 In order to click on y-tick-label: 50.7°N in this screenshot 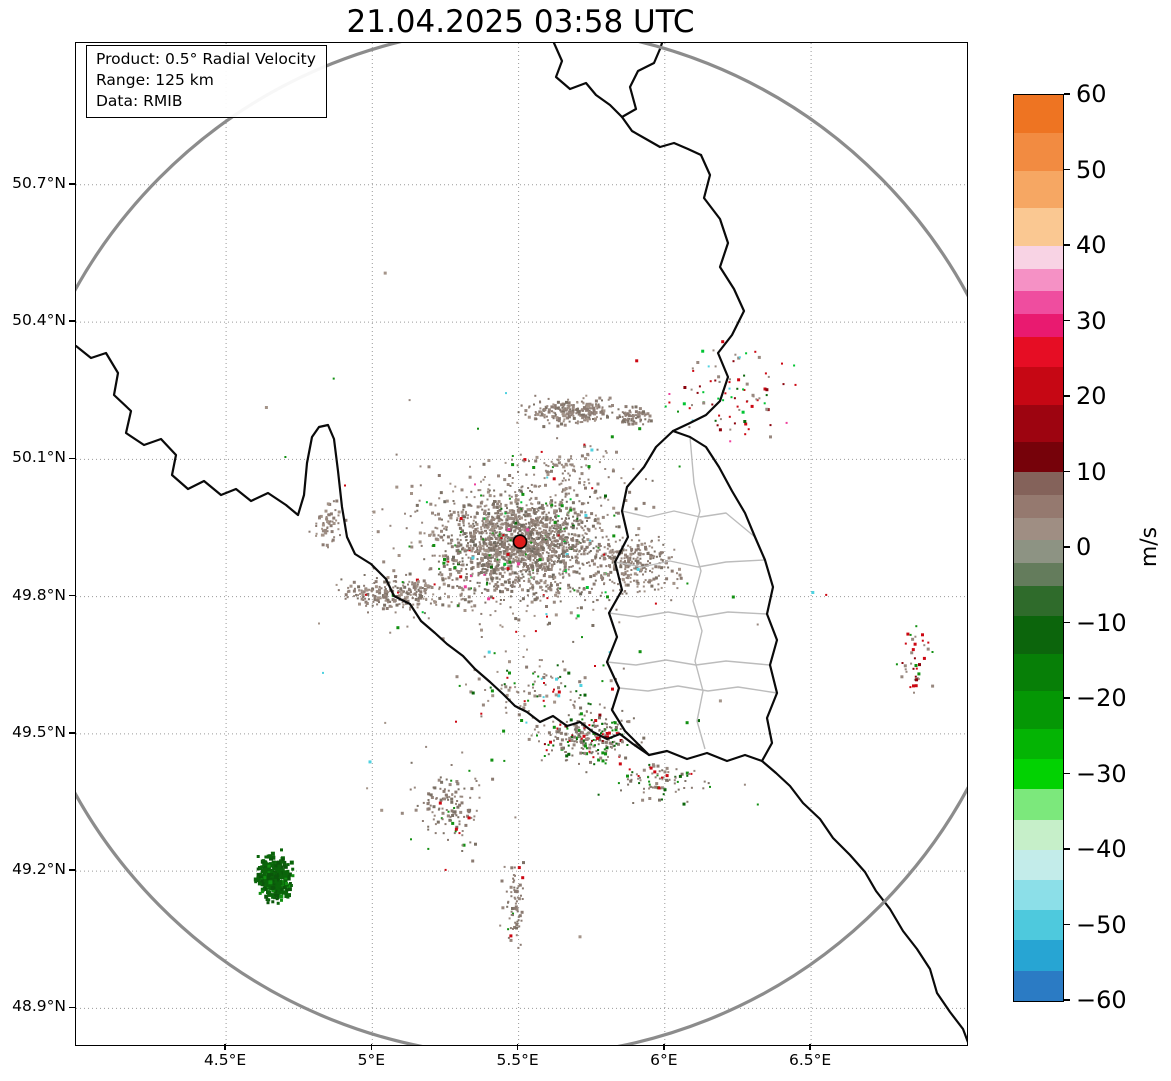, I will do `click(39, 182)`.